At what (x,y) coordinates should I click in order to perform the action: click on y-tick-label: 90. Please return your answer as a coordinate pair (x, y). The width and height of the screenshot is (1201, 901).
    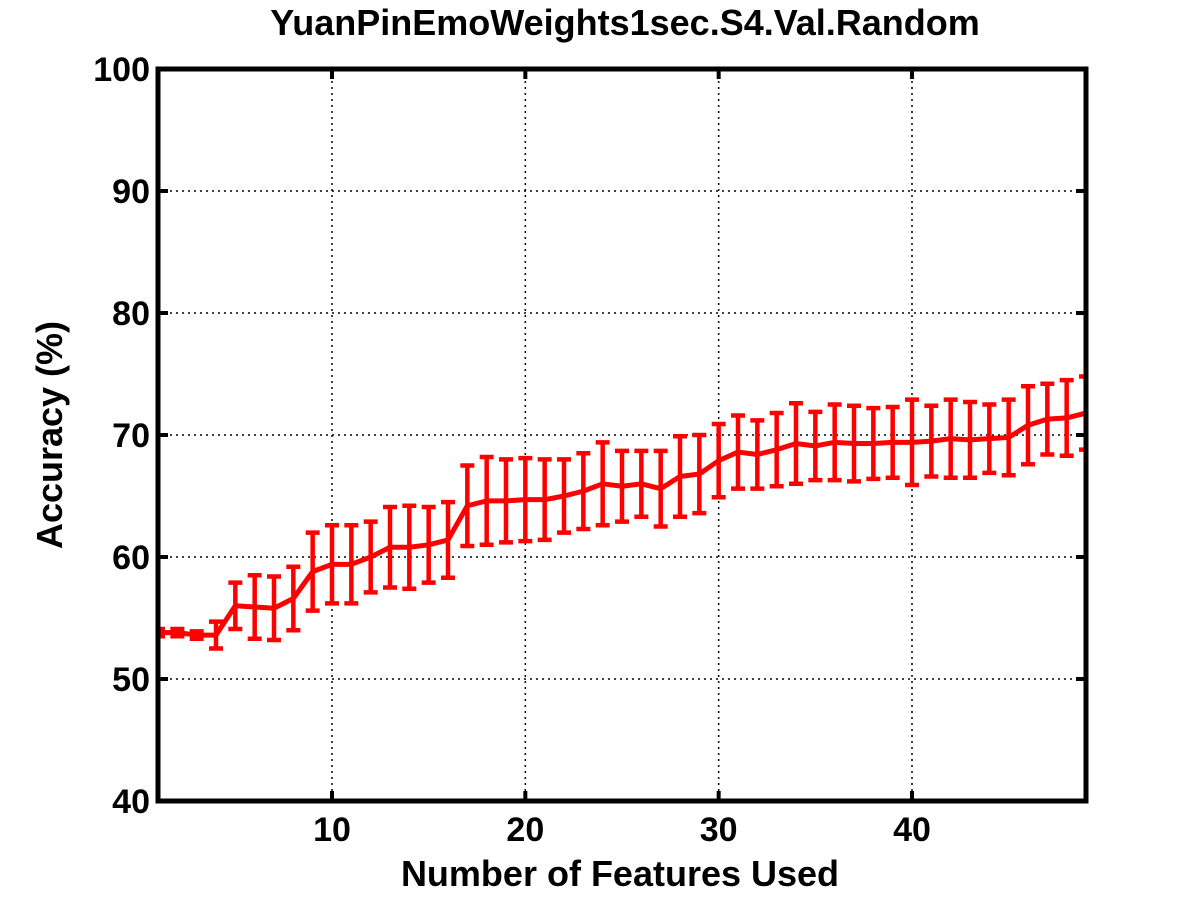
    Looking at the image, I should click on (131, 192).